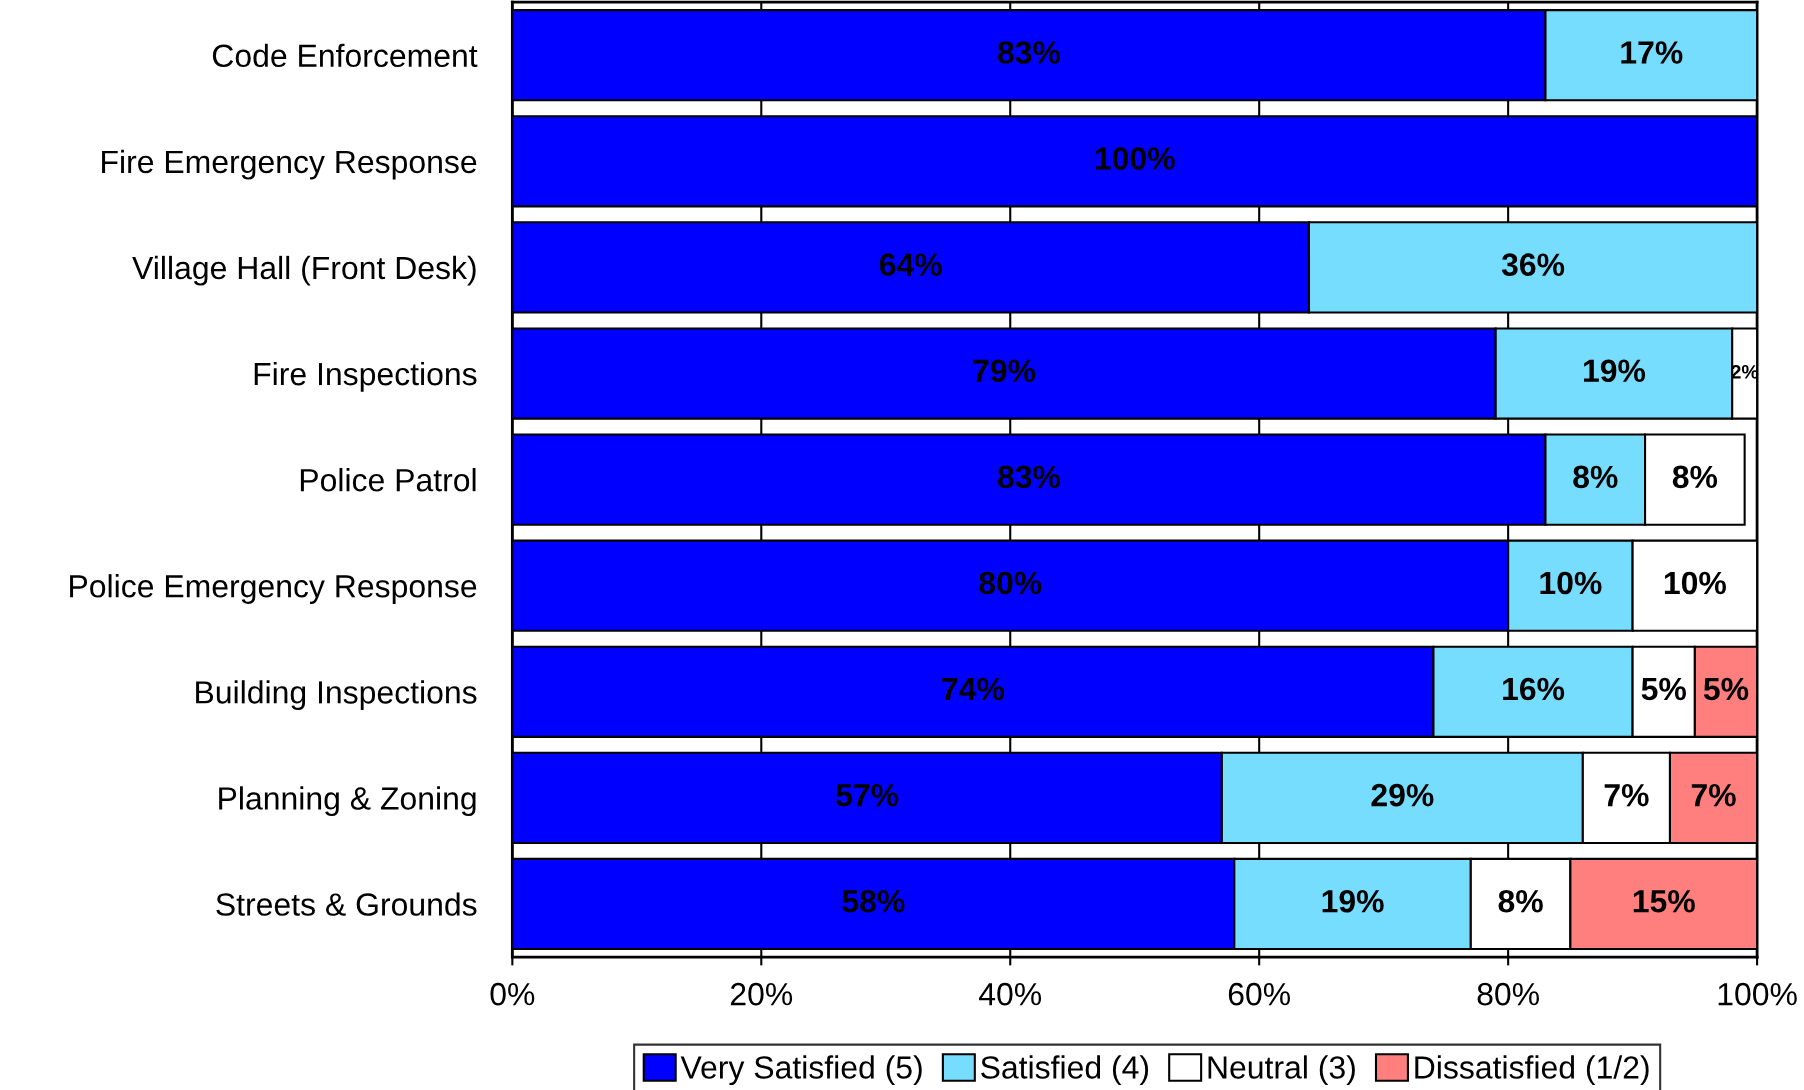  I want to click on x-tick-label: 80%, so click(1508, 994).